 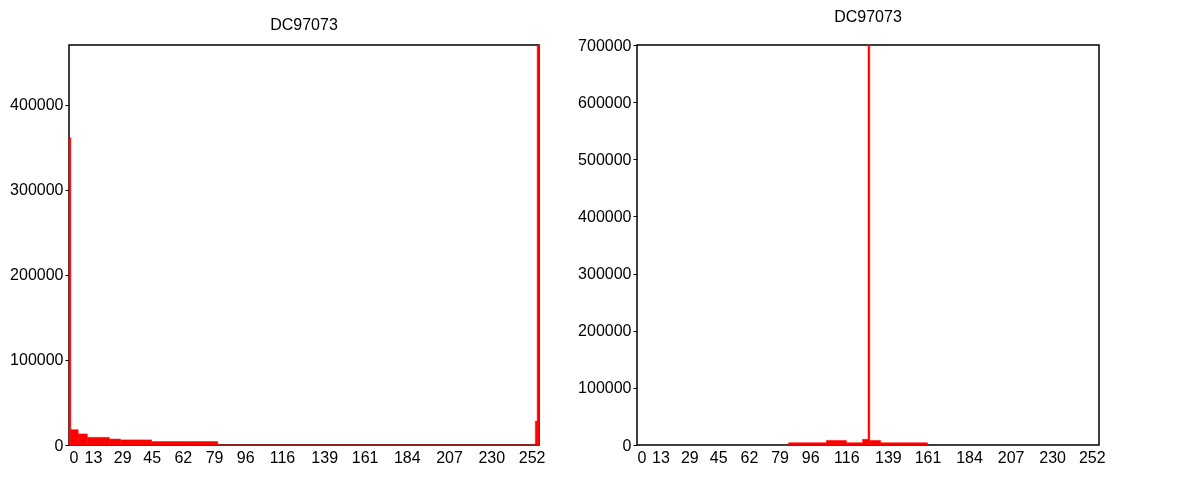 I want to click on y-tick-label: 500000, so click(x=605, y=159).